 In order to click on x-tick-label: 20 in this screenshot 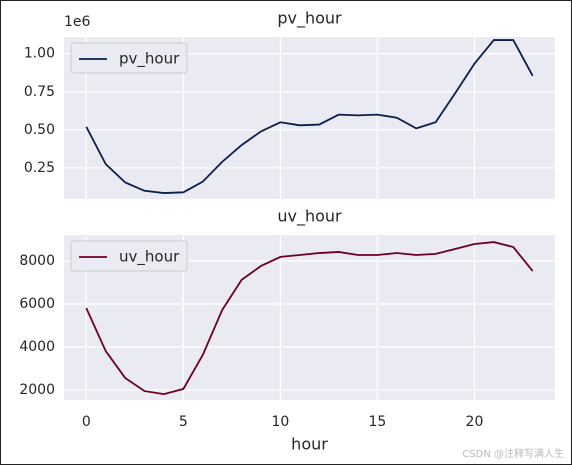, I will do `click(475, 422)`.